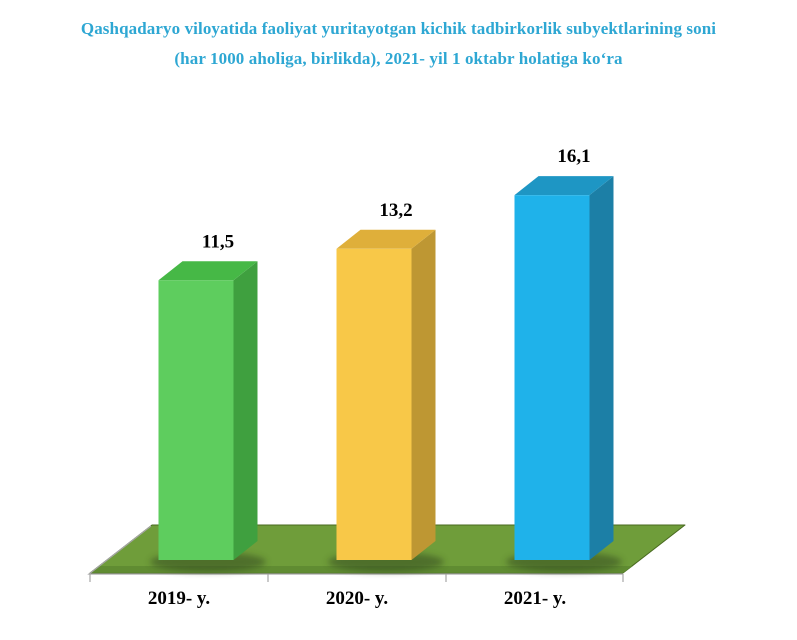  I want to click on category-label: 2019- y., so click(179, 598).